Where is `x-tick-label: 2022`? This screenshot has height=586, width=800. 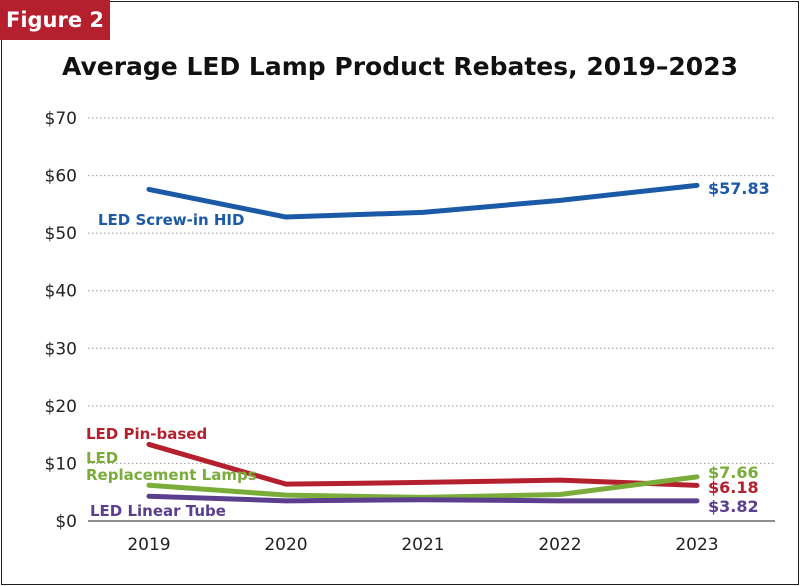
x-tick-label: 2022 is located at coordinates (559, 545).